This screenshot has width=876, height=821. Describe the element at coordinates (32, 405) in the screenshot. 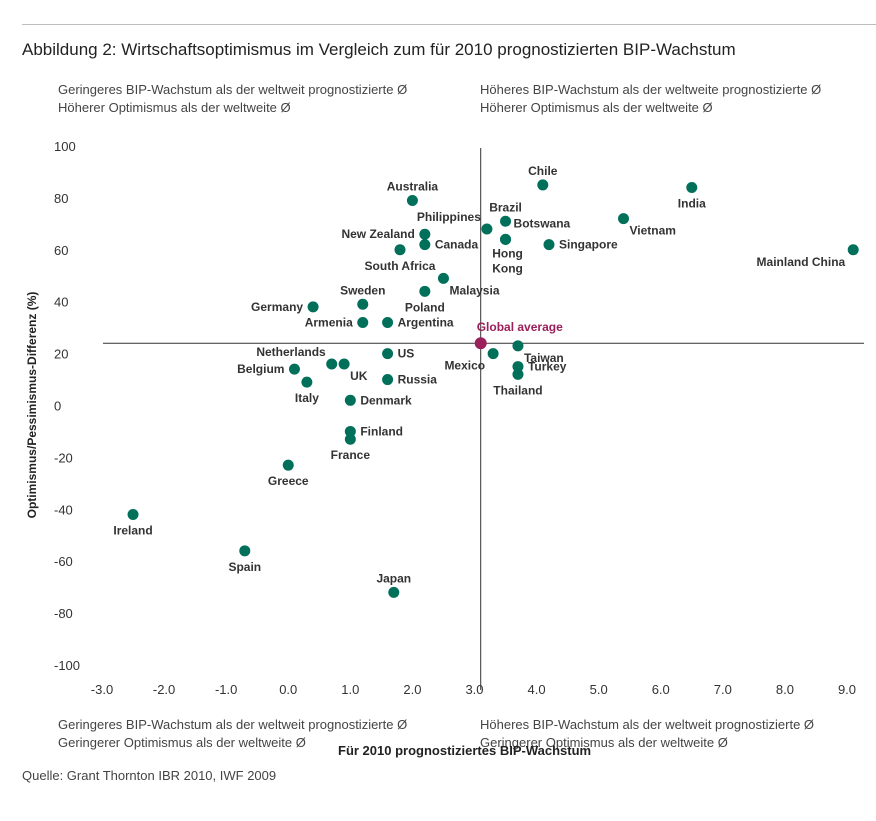

I see `y-axis-title: Optimismus/Pessimismus-Differenz (%)` at that location.